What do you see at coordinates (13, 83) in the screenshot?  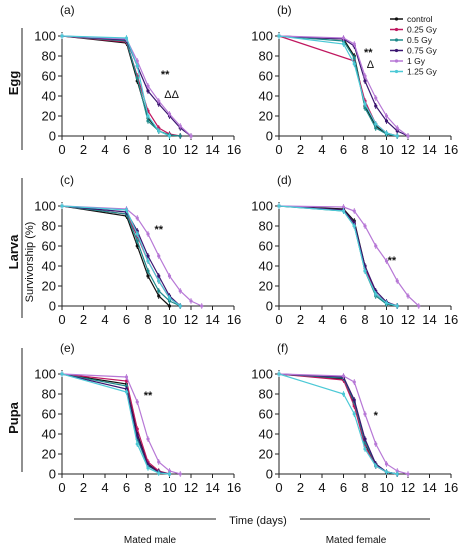 I see `row-label-egg: Egg` at bounding box center [13, 83].